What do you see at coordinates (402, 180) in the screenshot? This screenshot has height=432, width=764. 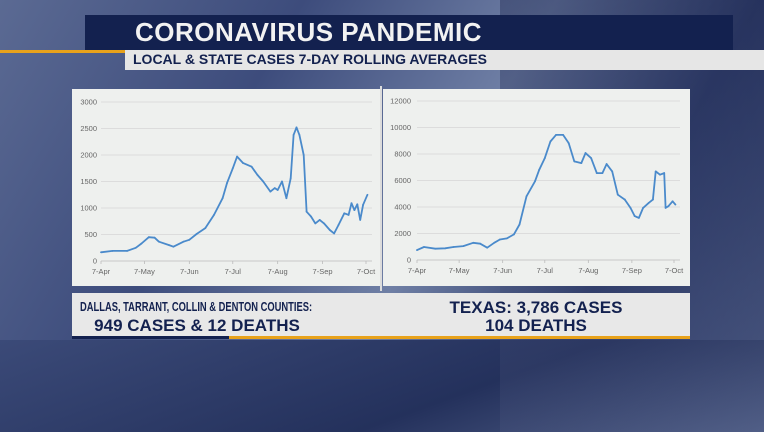 I see `y-tick-label: 6000` at bounding box center [402, 180].